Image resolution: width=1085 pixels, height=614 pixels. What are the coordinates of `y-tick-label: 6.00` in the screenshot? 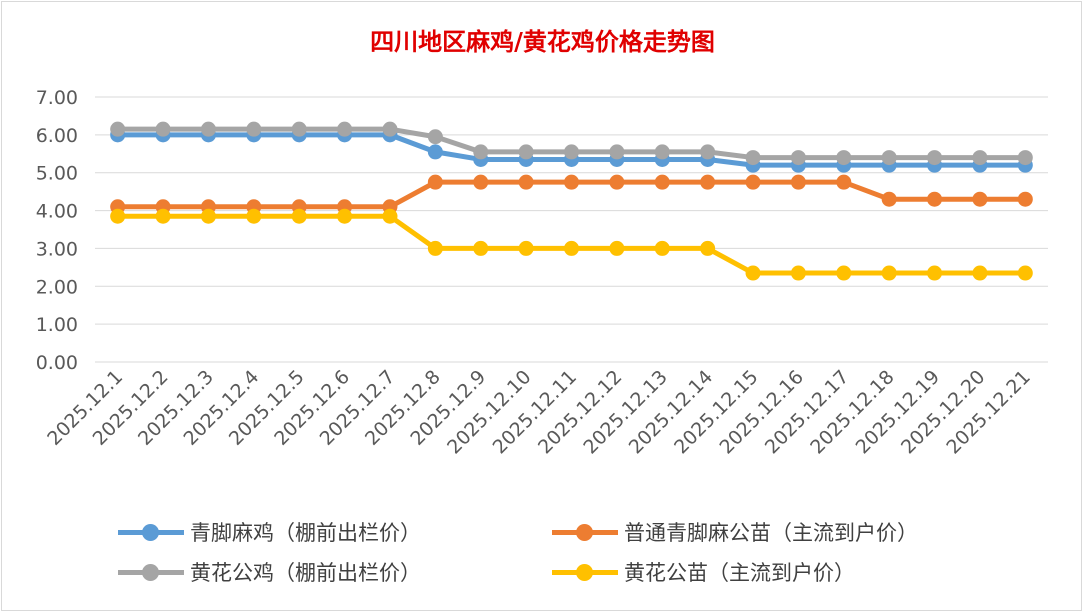 It's located at (57, 136).